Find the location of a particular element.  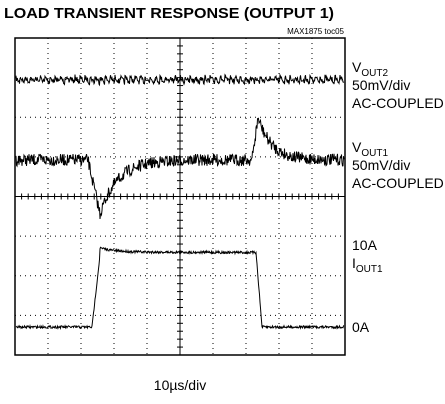

channel-label: IOUT1 is located at coordinates (367, 265).